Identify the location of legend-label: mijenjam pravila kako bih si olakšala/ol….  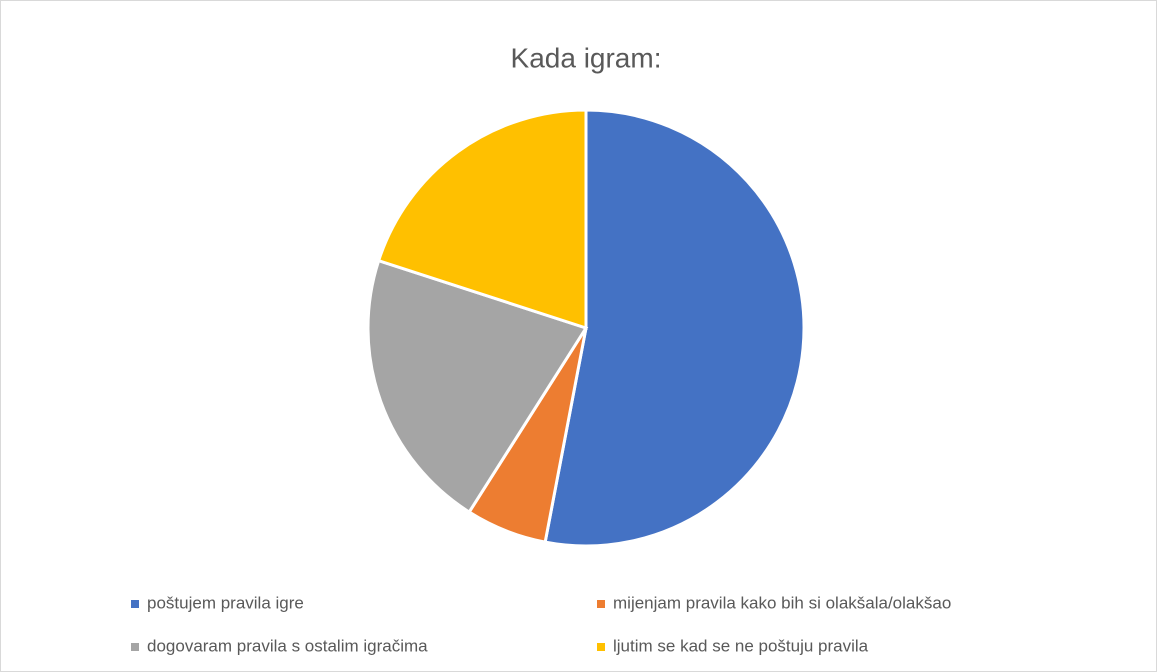
(782, 602).